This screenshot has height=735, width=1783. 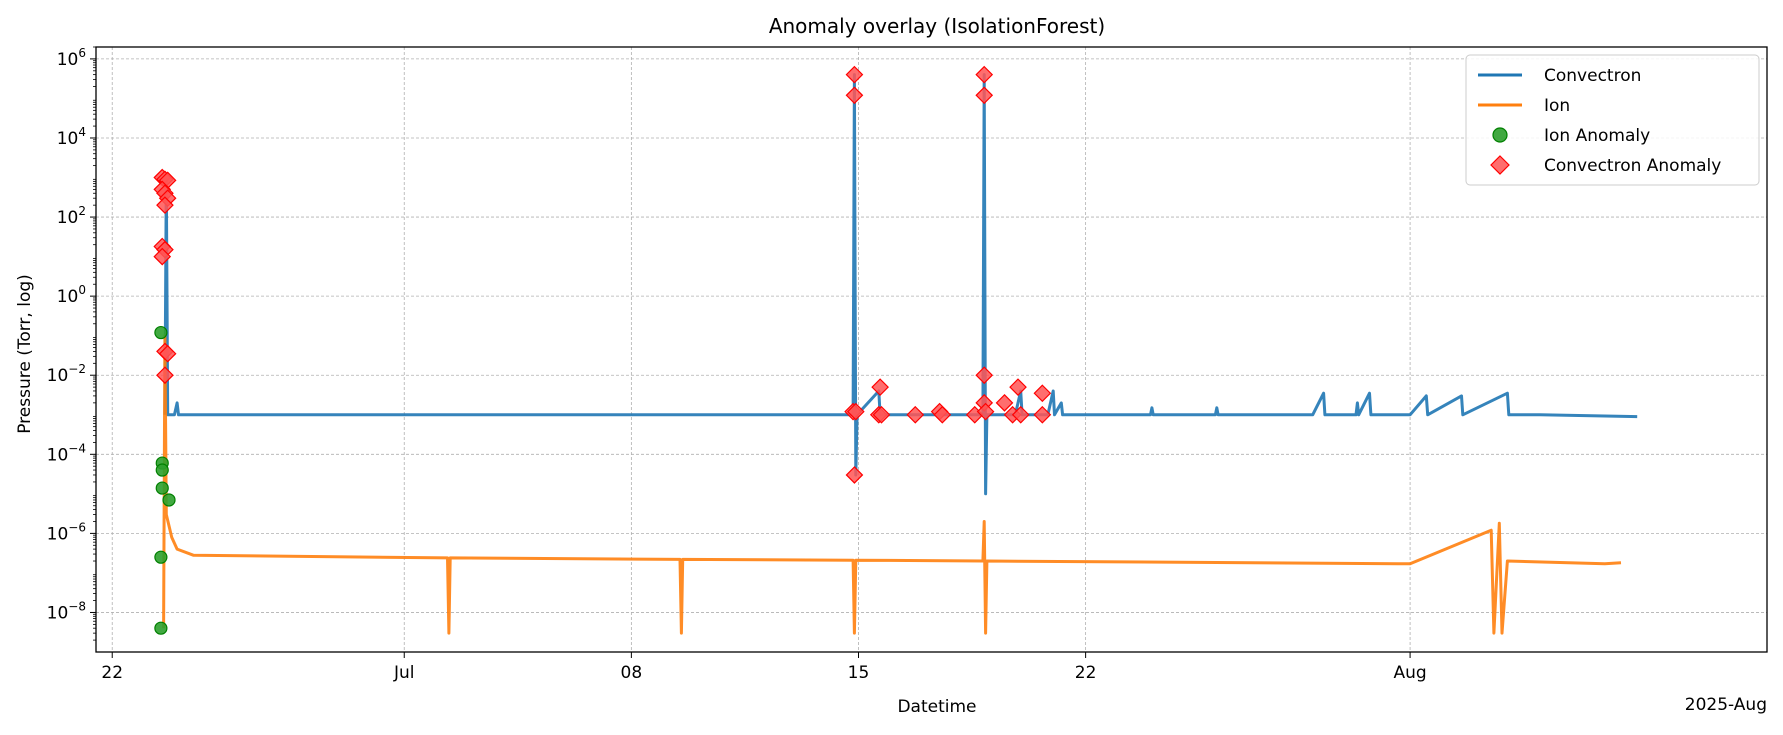 What do you see at coordinates (859, 673) in the screenshot?
I see `x-tick-label: 15` at bounding box center [859, 673].